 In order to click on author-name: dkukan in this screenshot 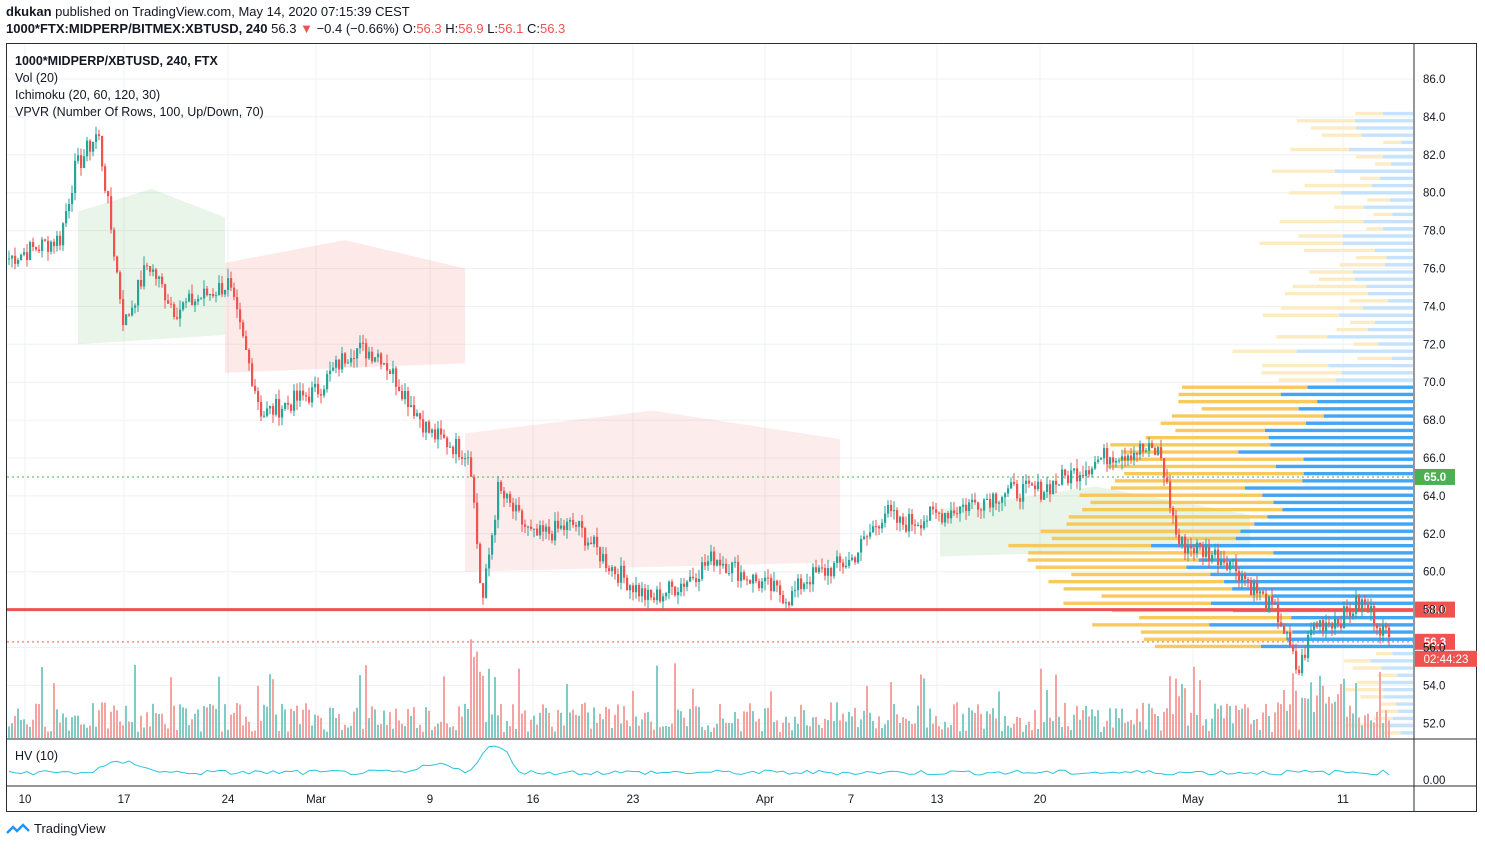, I will do `click(29, 11)`.